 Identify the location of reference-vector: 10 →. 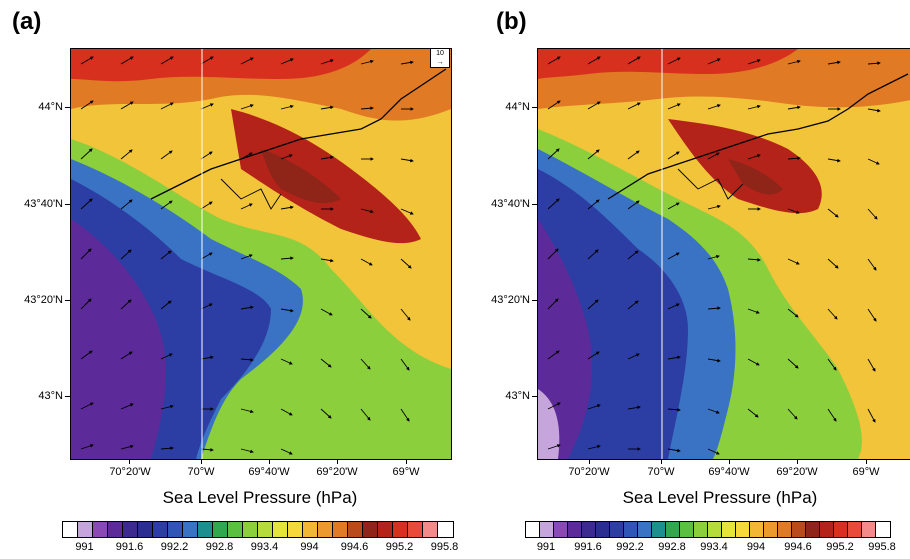
(440, 58).